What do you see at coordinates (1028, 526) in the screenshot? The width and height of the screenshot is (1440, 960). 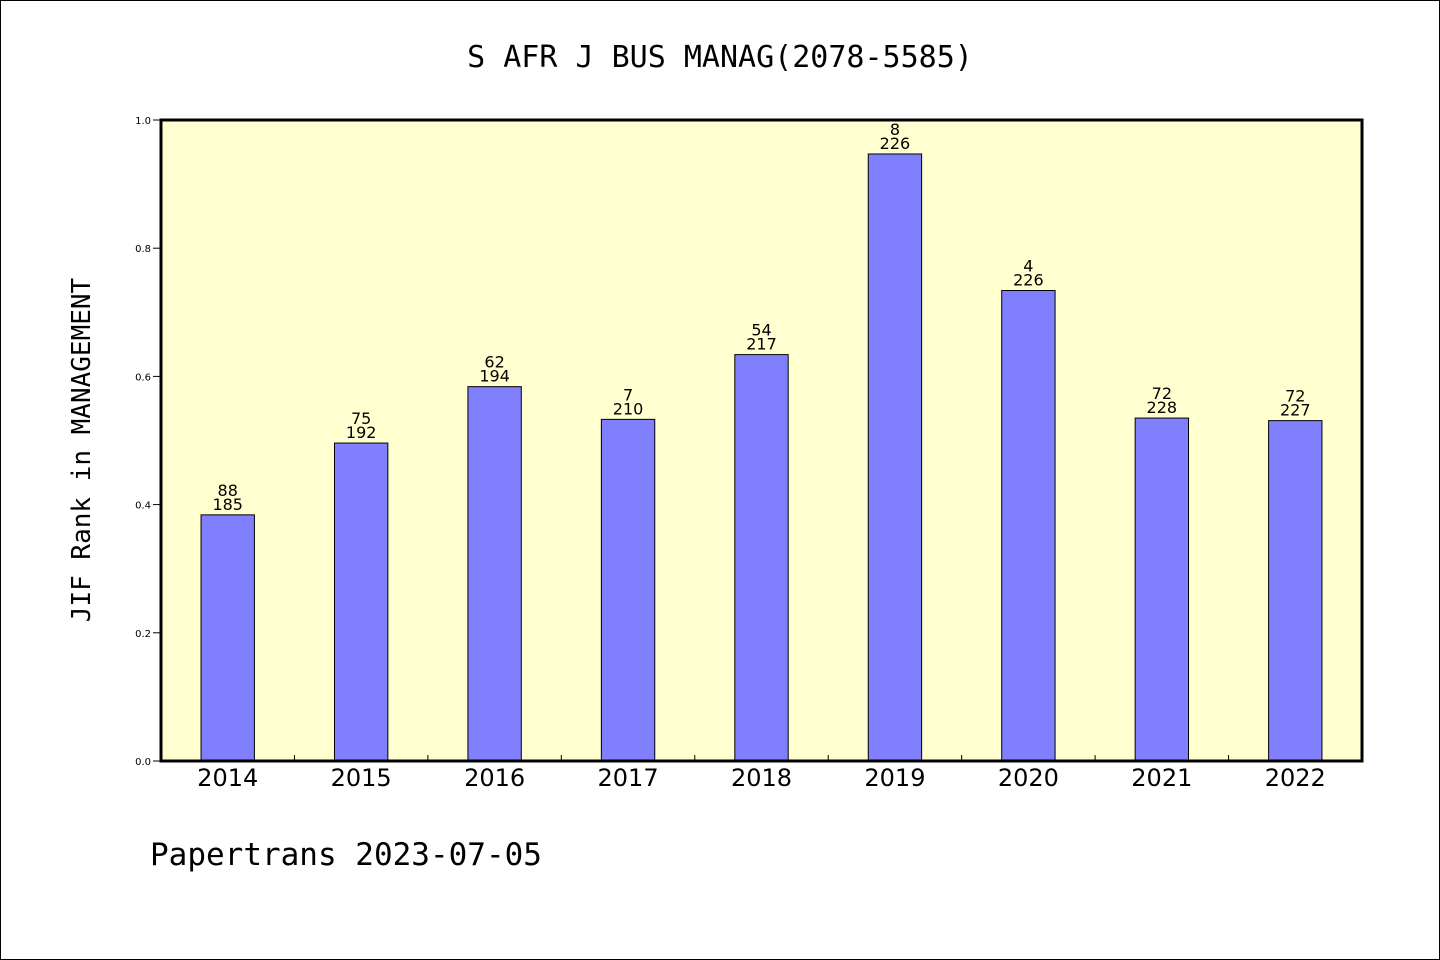 I see `bar-2020` at bounding box center [1028, 526].